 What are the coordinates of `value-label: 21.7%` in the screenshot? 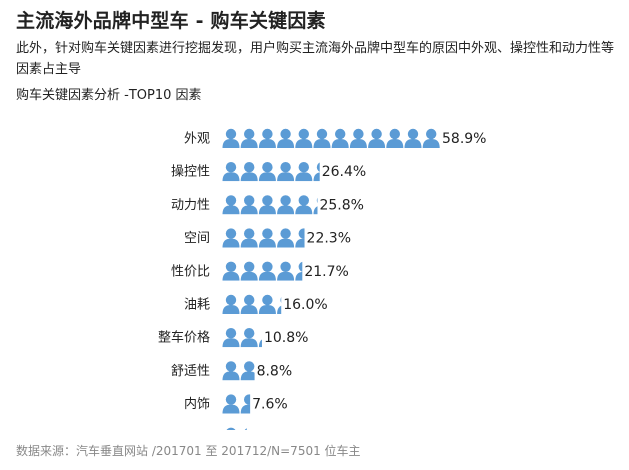 It's located at (326, 272).